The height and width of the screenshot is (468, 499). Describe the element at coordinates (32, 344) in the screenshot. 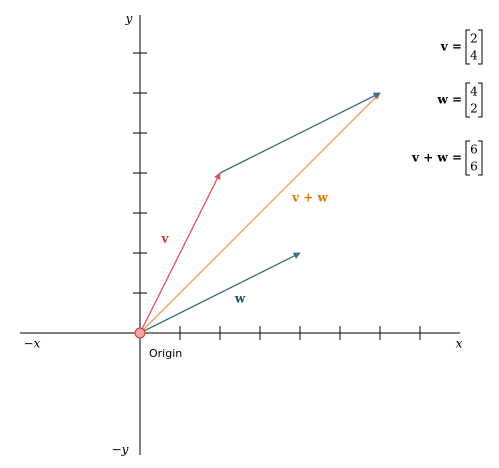

I see `neg-x-label: −x` at that location.